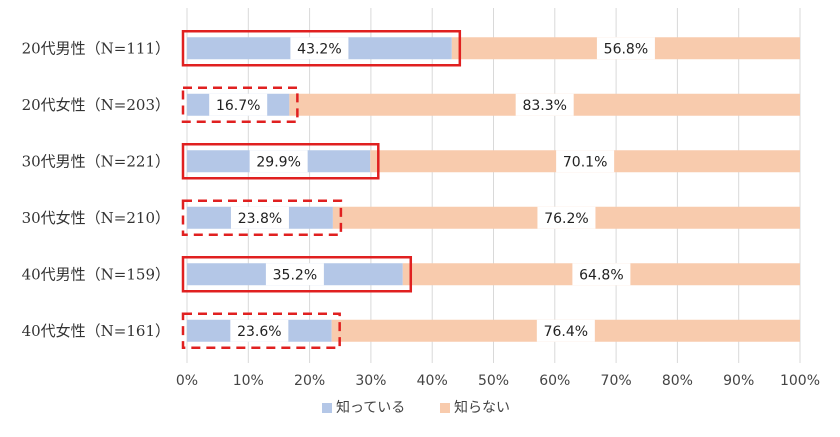 The width and height of the screenshot is (840, 437). Describe the element at coordinates (96, 161) in the screenshot. I see `category-label: 30代男性（N=221）` at that location.